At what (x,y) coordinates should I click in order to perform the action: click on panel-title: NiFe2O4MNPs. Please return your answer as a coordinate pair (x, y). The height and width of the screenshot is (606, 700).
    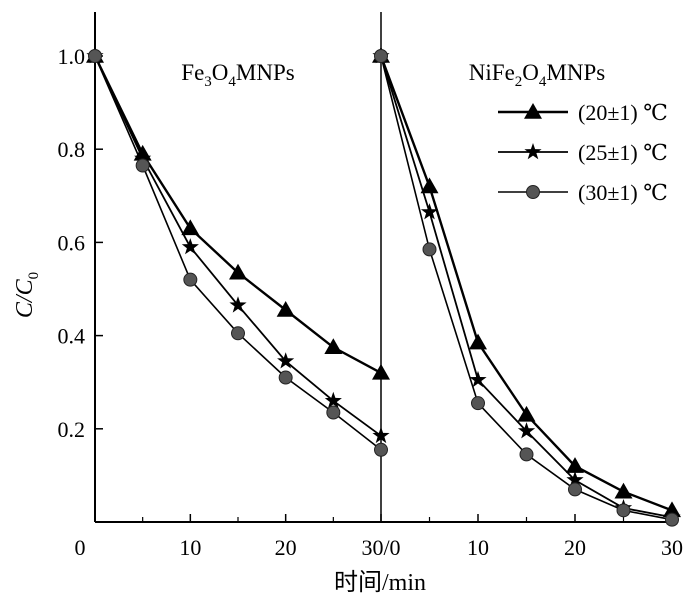
    Looking at the image, I should click on (537, 75).